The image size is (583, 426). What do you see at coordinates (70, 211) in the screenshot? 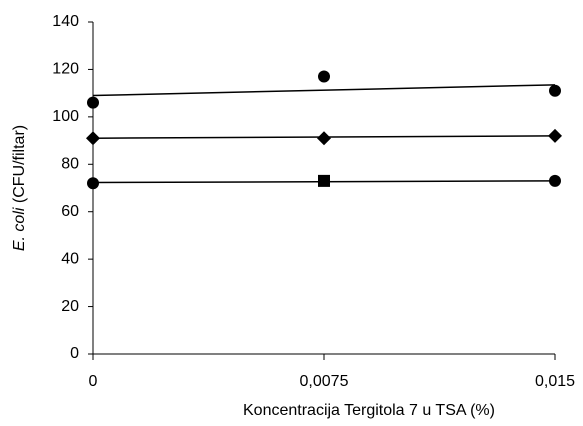
I see `y-tick-label: 60` at bounding box center [70, 211].